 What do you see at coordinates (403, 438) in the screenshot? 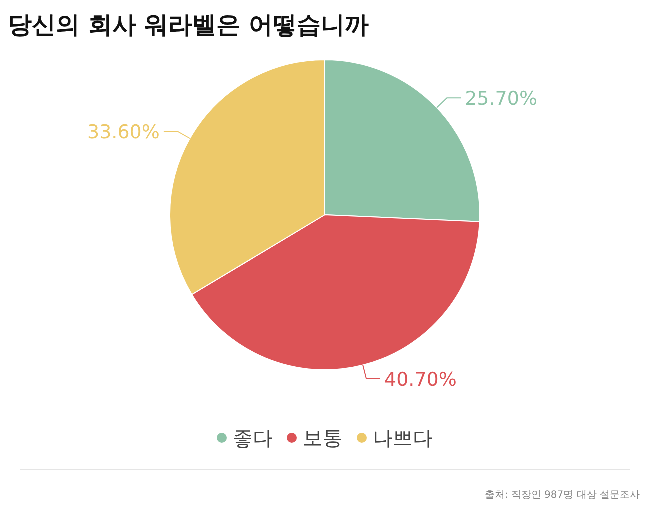
I see `legend-label: 나쁘다` at bounding box center [403, 438].